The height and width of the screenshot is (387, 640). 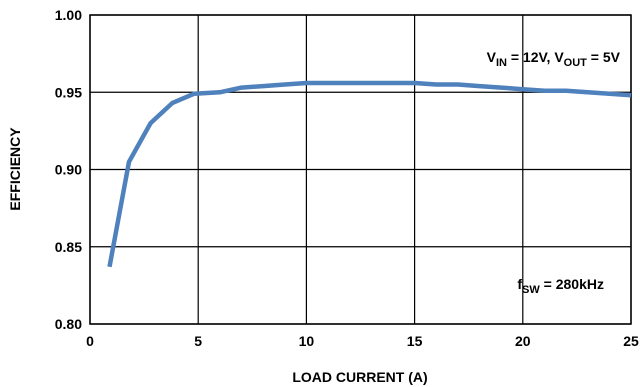 I want to click on x-tick-label: 5, so click(x=198, y=341).